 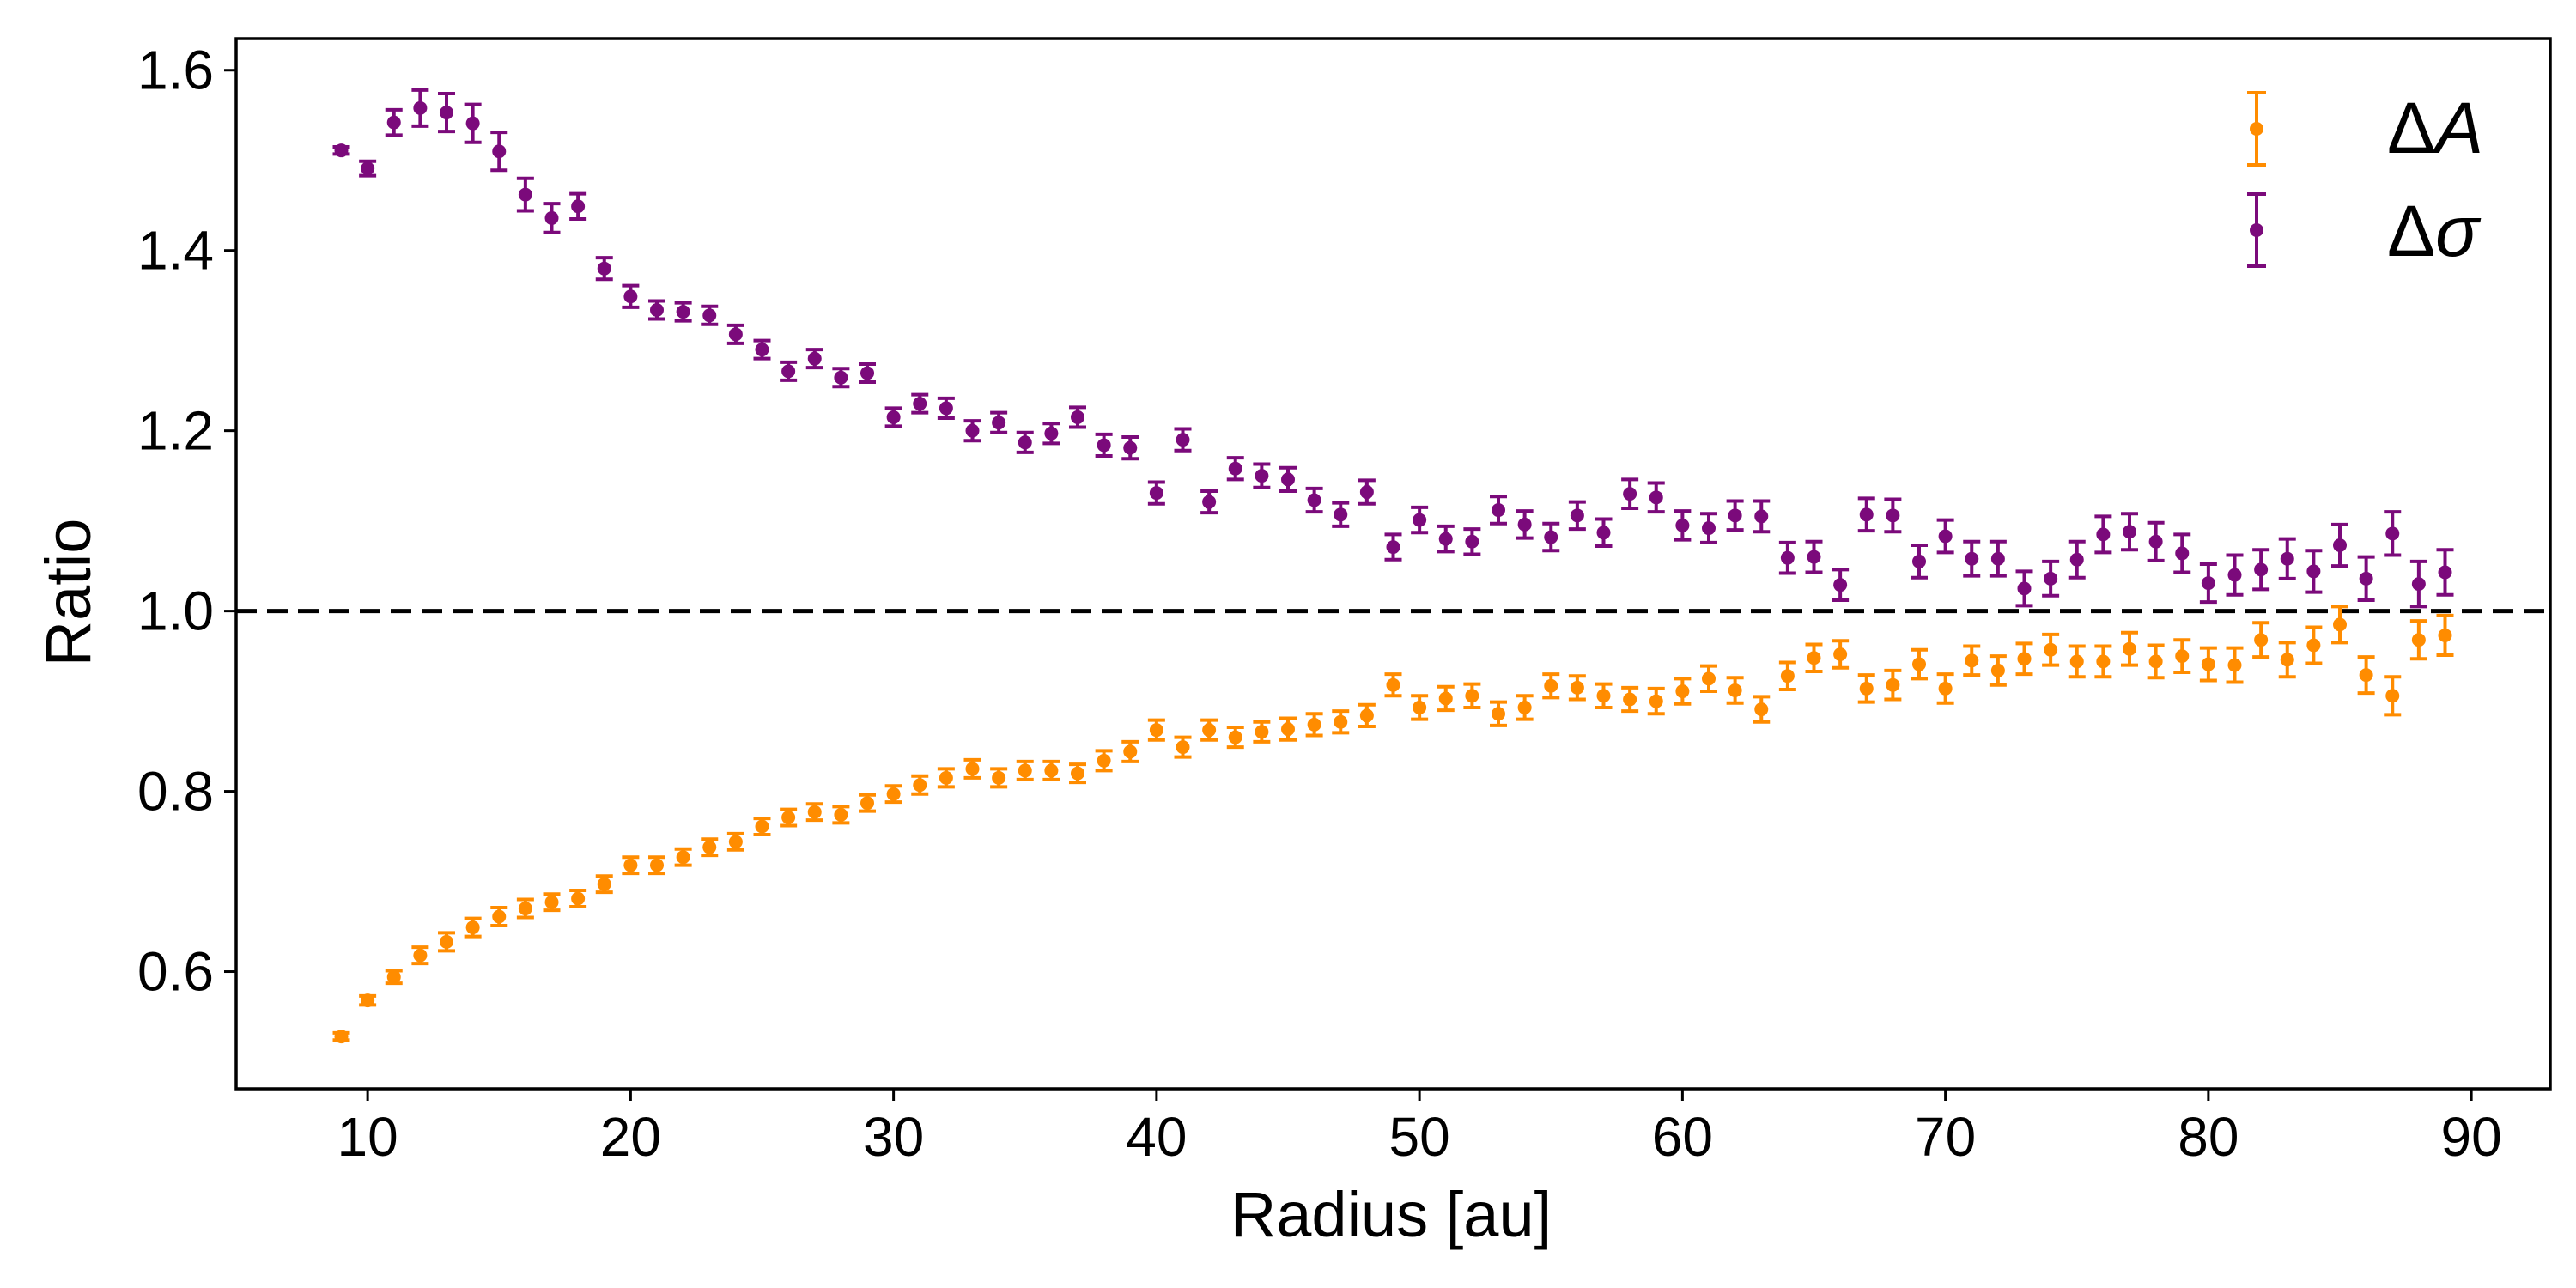 What do you see at coordinates (893, 1137) in the screenshot?
I see `x-tick-label-30: 30` at bounding box center [893, 1137].